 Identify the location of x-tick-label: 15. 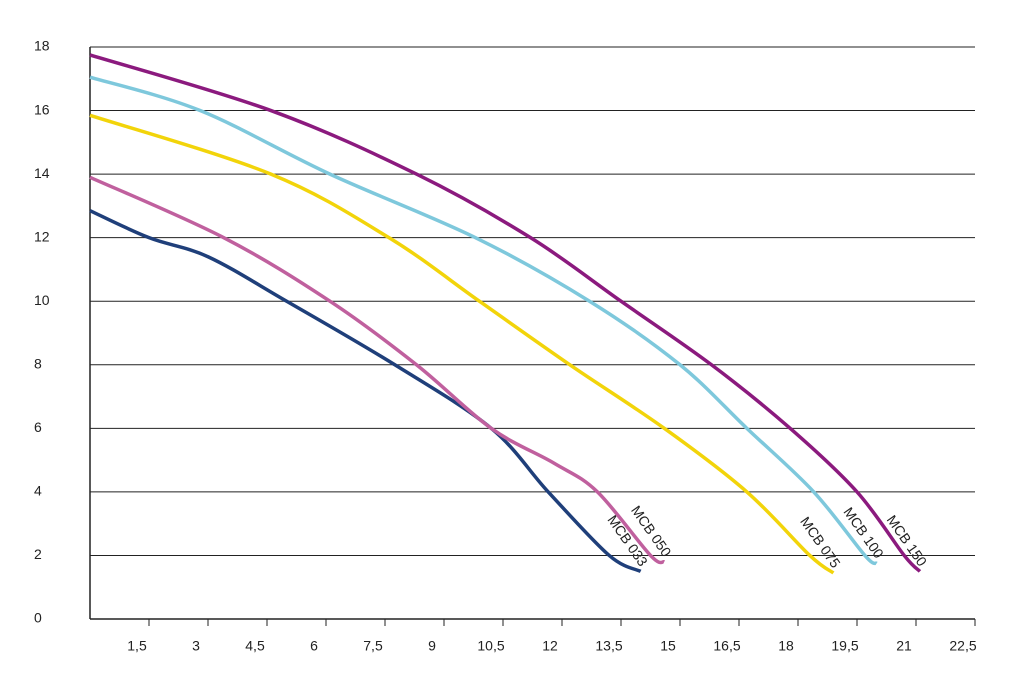
(668, 646).